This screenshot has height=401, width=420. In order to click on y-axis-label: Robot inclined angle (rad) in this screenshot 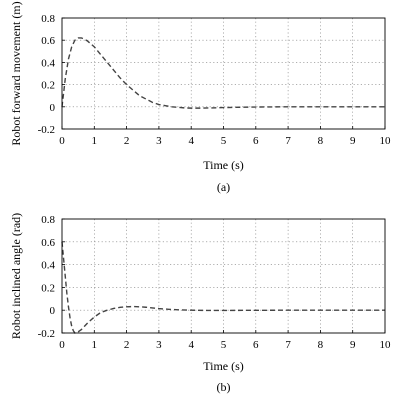, I will do `click(16, 276)`.